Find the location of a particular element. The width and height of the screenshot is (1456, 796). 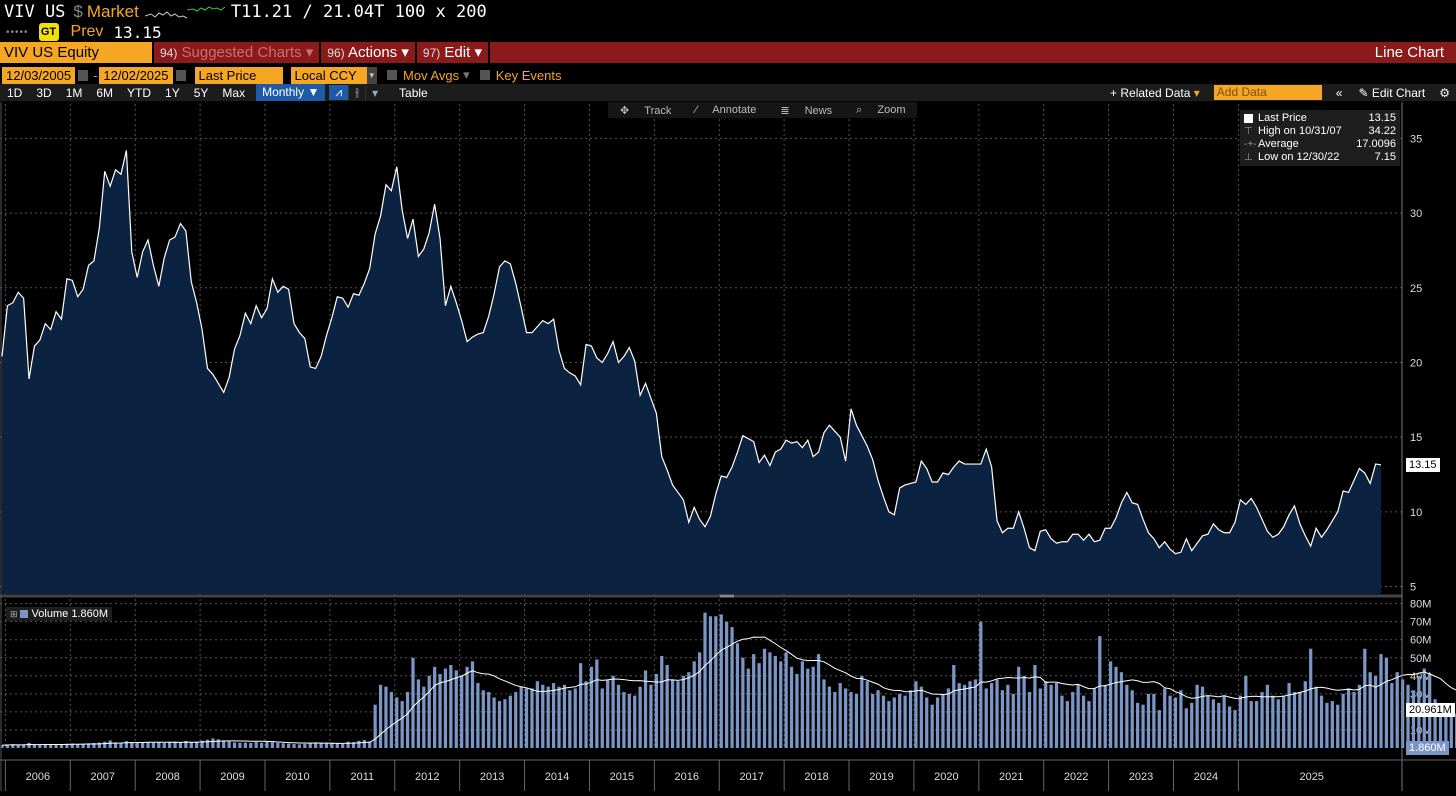

suggested-charts-menu: 94) Suggested Charts ▾ is located at coordinates (235, 52).